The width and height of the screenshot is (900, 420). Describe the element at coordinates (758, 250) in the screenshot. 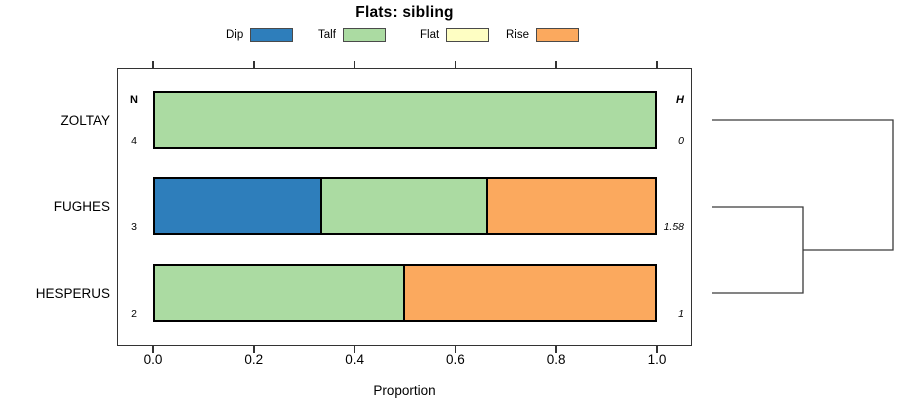

I see `dendrogram-merge-branch` at that location.